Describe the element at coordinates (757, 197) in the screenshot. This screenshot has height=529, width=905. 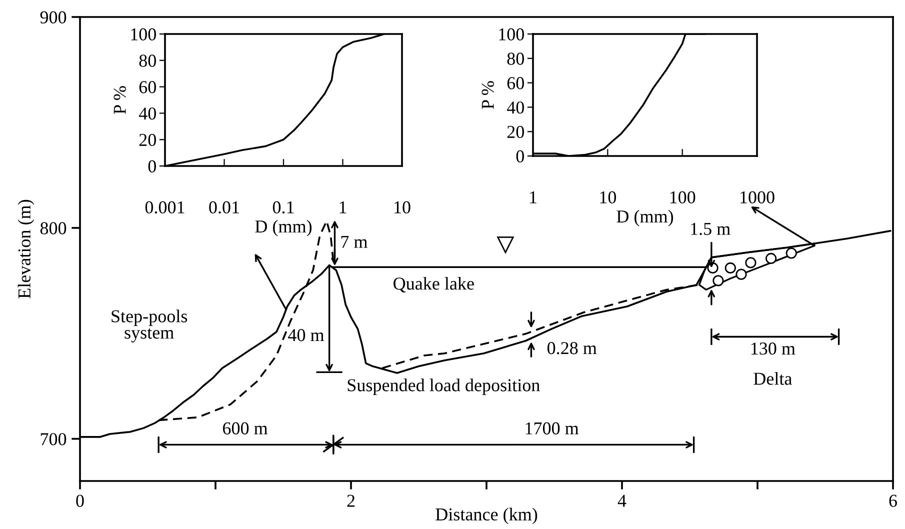
I see `x-tick-label: 1000` at that location.